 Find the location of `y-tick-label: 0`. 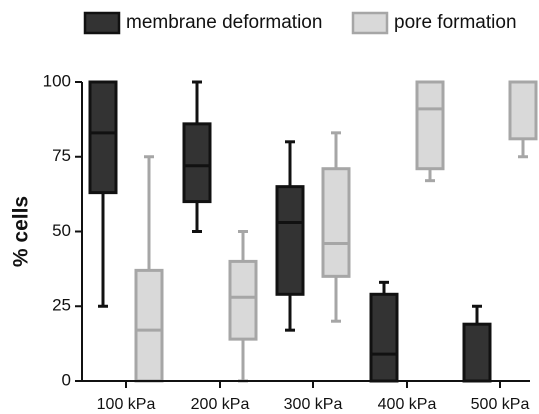

y-tick-label: 0 is located at coordinates (66, 379).